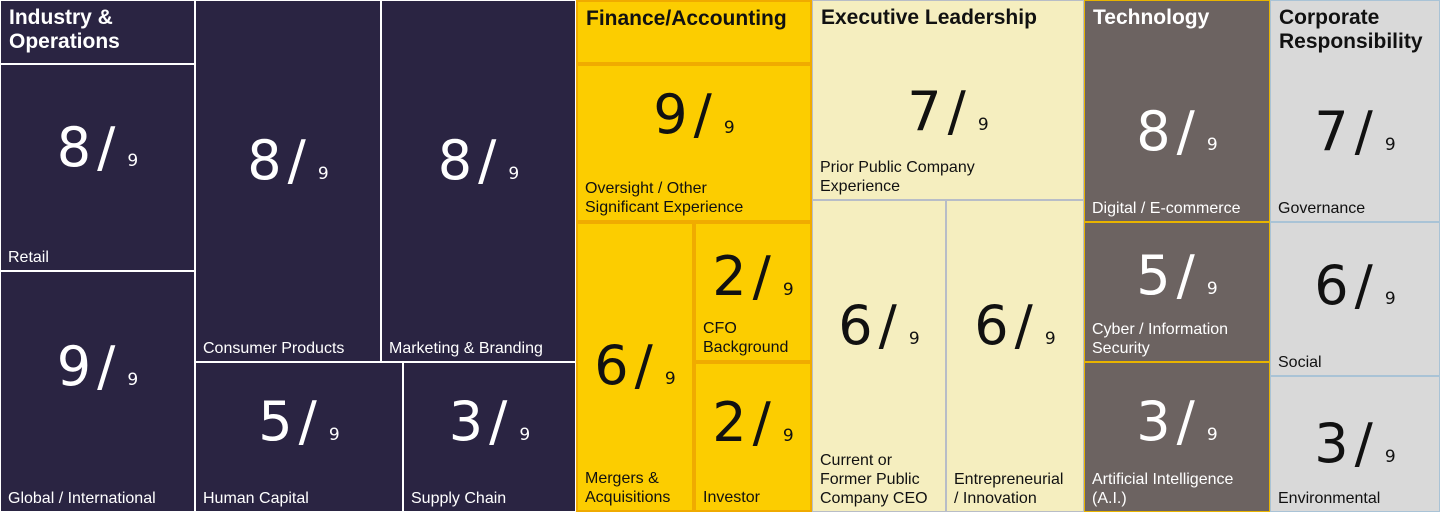 Image resolution: width=1440 pixels, height=512 pixels. I want to click on score-mergers-acquisitions: 6/9, so click(635, 365).